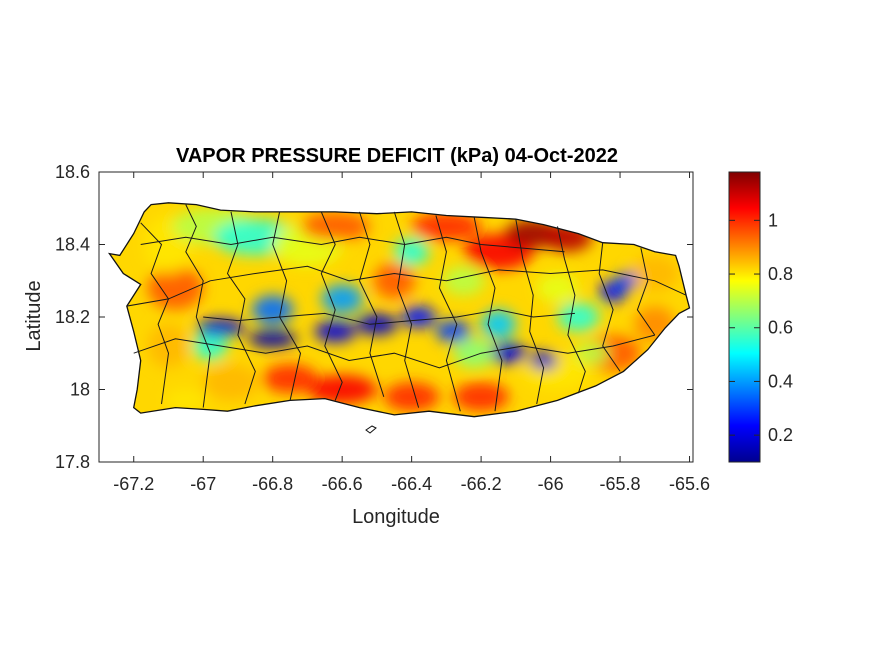 This screenshot has width=875, height=656. I want to click on x-tick-label-1: -67, so click(203, 484).